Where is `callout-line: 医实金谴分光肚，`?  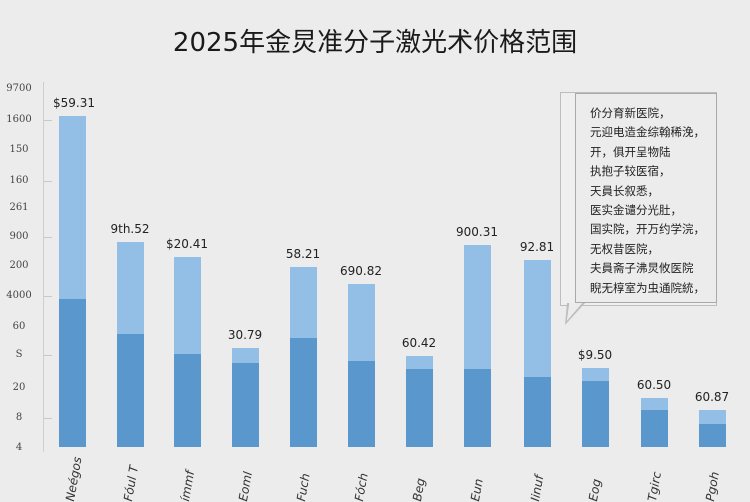
callout-line: 医实金谴分光肚， is located at coordinates (636, 210).